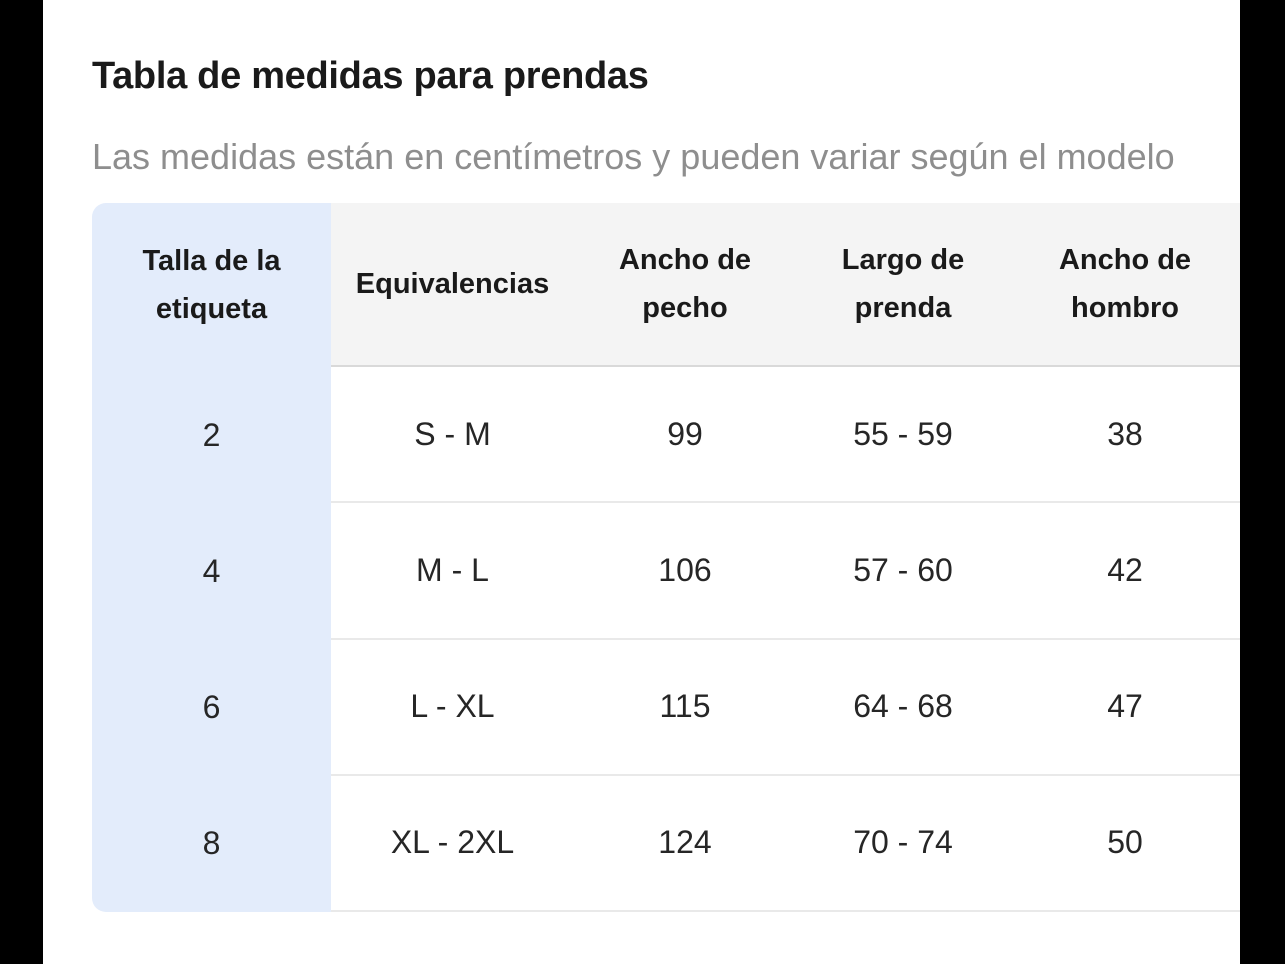 This screenshot has height=964, width=1285. What do you see at coordinates (785, 571) in the screenshot?
I see `table-row: M - L 106 57 - 60 42` at bounding box center [785, 571].